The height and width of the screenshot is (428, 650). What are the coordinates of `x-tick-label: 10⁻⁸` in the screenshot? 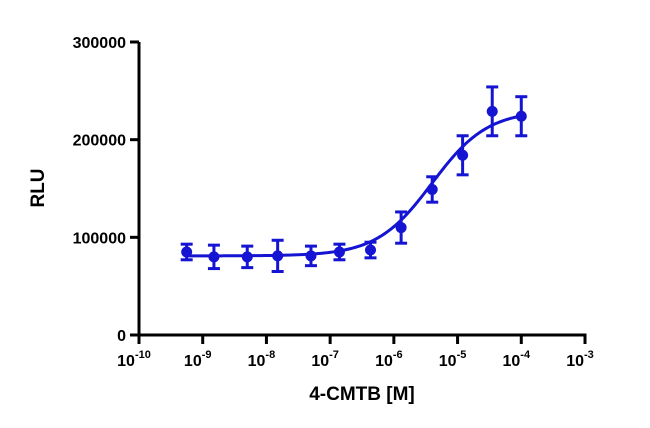 It's located at (262, 359).